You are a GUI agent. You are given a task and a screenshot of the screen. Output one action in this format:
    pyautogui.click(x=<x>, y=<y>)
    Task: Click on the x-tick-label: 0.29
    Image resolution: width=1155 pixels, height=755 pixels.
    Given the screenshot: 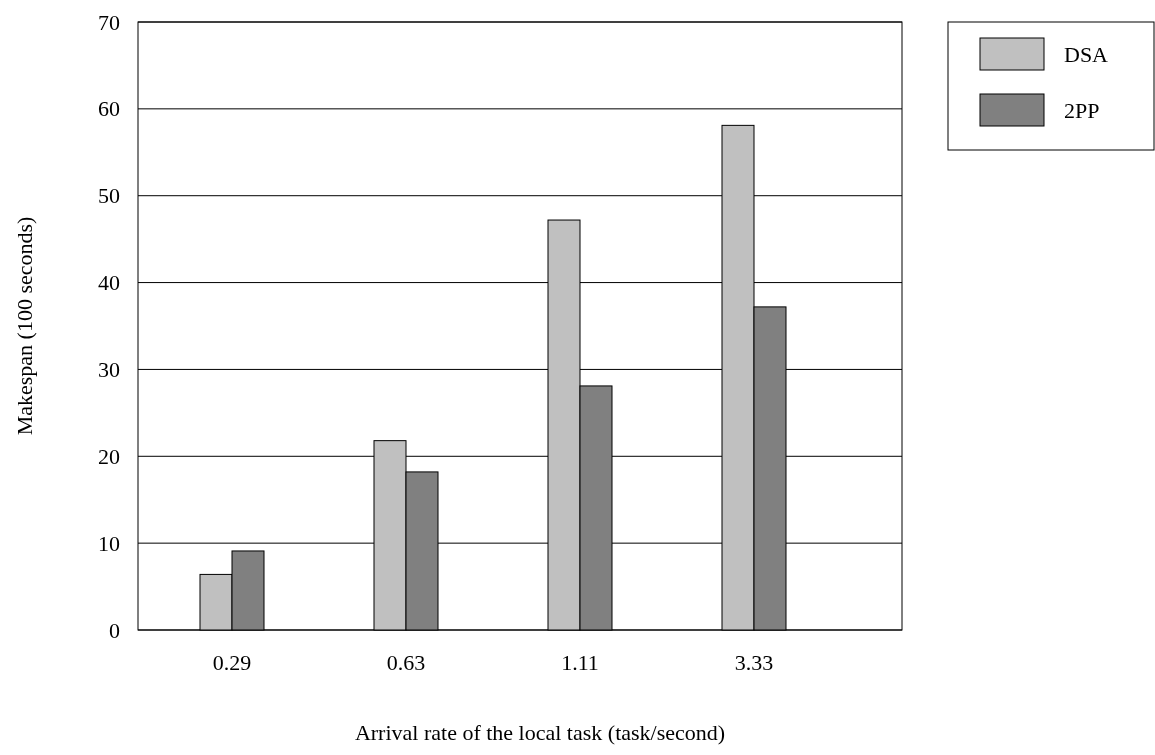 What is the action you would take?
    pyautogui.click(x=232, y=662)
    